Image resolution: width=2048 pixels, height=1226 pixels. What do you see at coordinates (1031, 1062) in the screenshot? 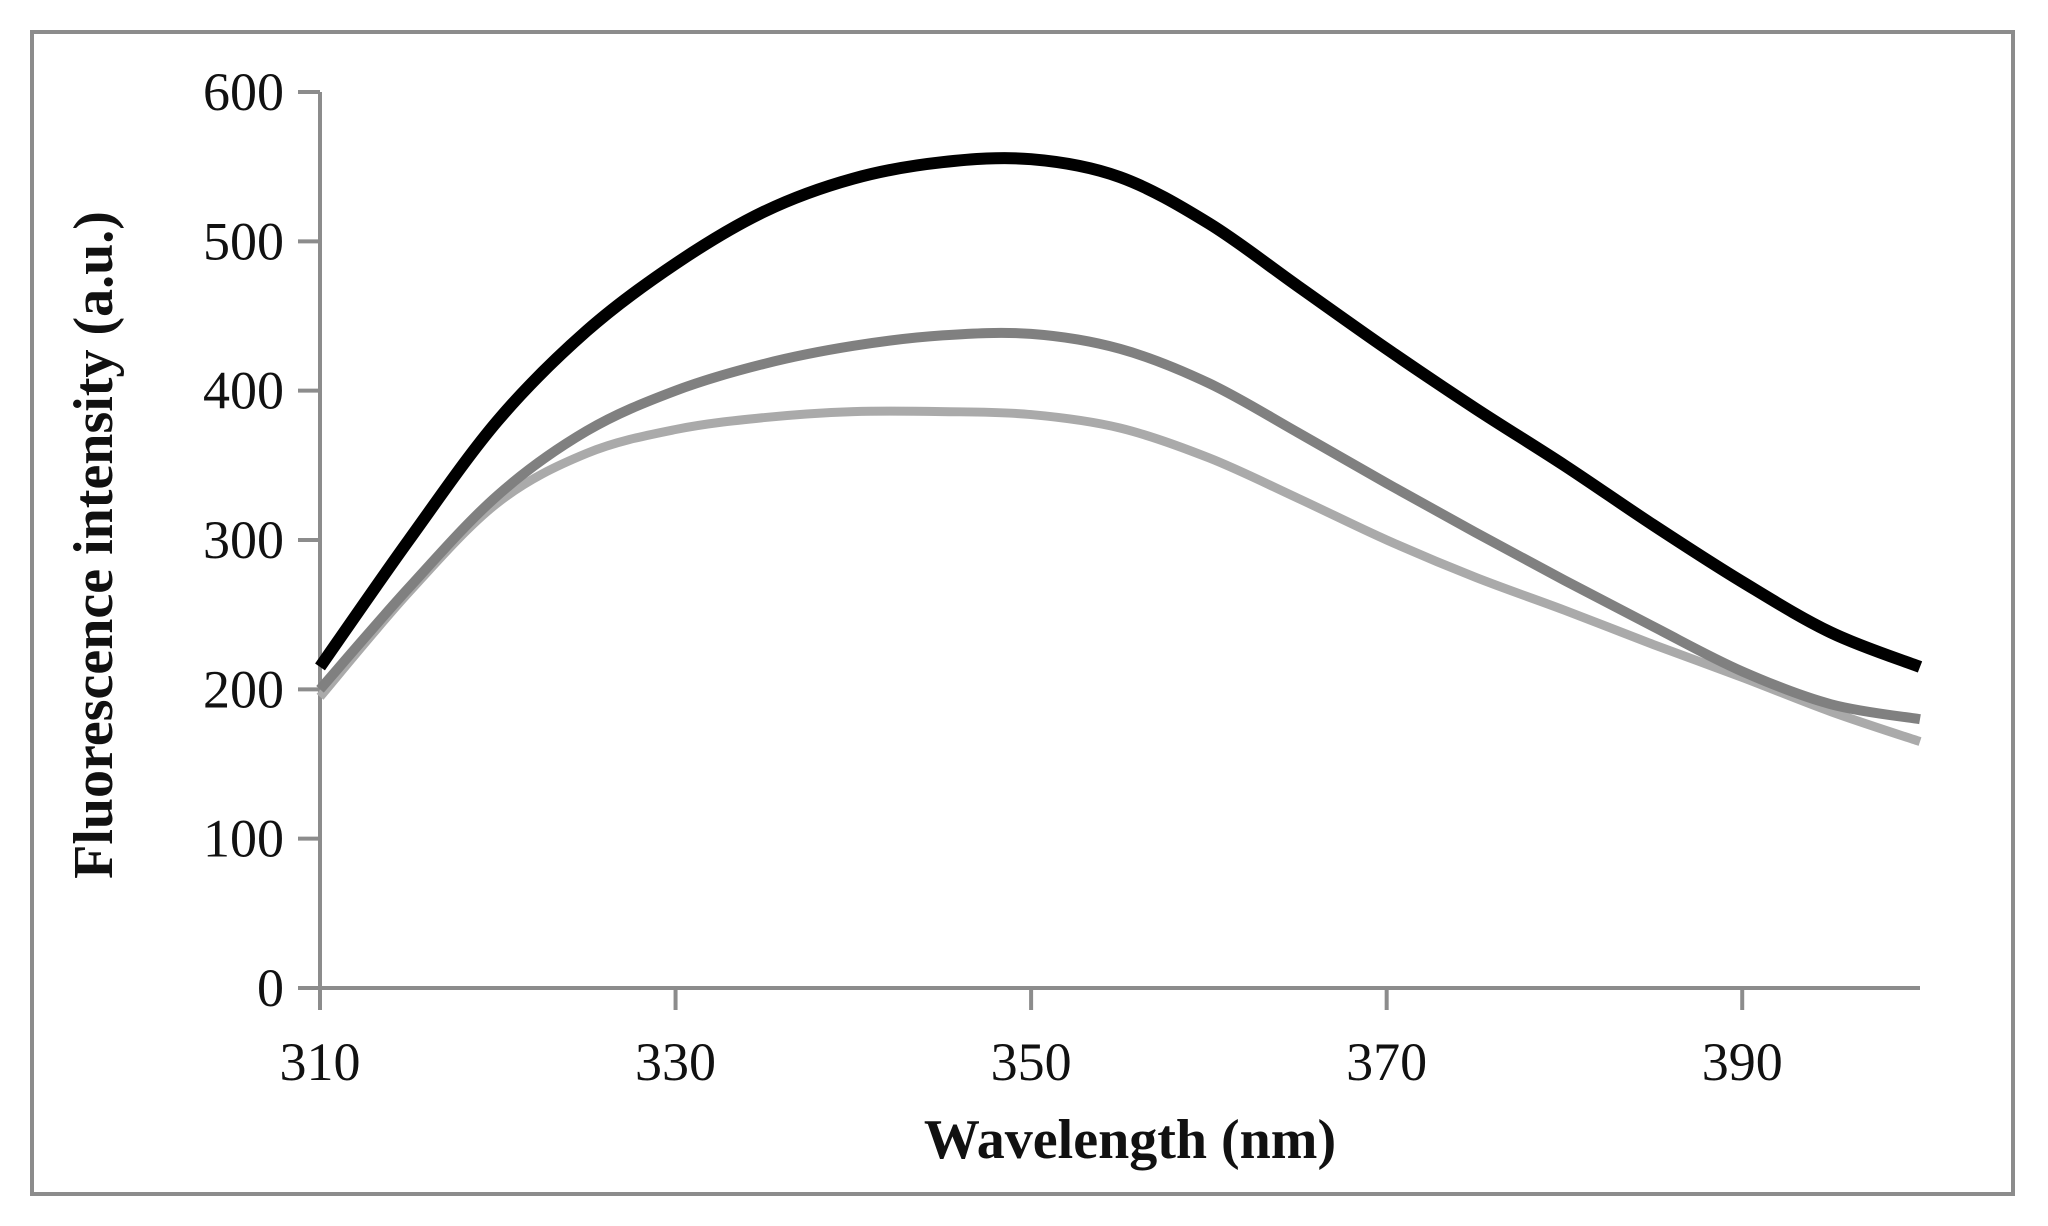
I see `x-tick-label: 350` at bounding box center [1031, 1062].